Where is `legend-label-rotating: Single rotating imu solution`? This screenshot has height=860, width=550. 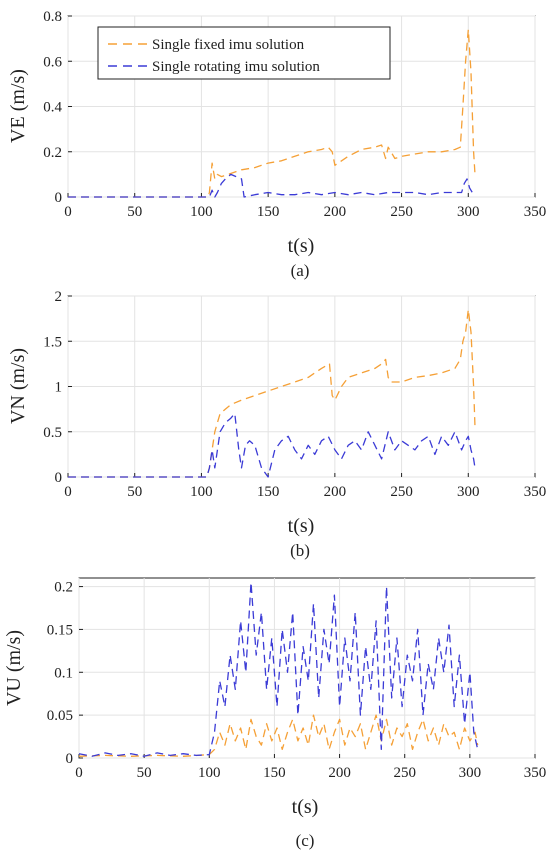
legend-label-rotating: Single rotating imu solution is located at coordinates (236, 67).